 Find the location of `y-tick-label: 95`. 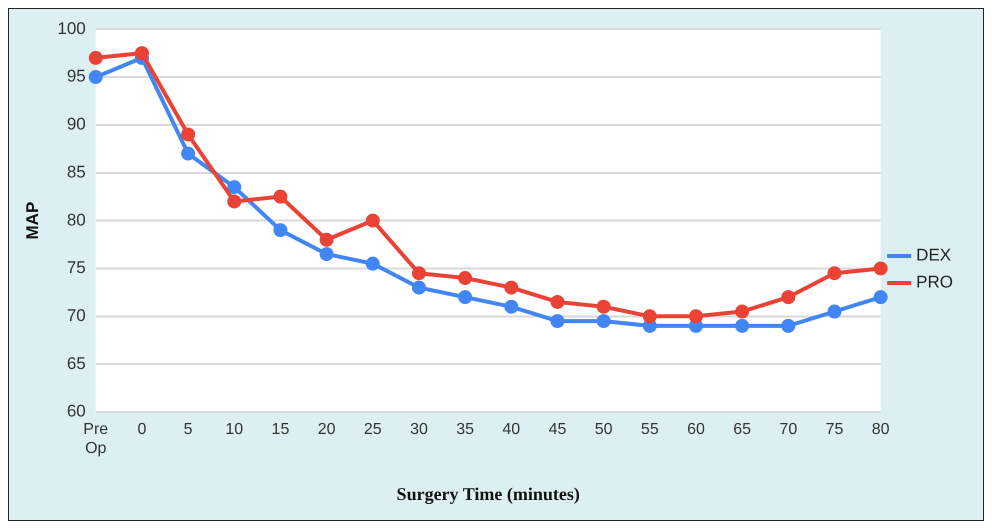

y-tick-label: 95 is located at coordinates (76, 76).